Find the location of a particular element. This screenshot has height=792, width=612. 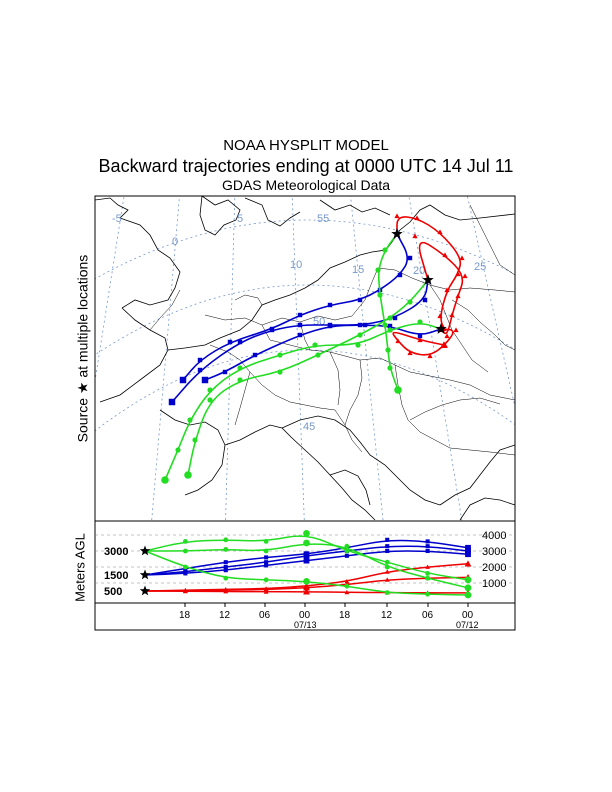

chart-subtitle: GDAS Meteorological Data is located at coordinates (306, 185).